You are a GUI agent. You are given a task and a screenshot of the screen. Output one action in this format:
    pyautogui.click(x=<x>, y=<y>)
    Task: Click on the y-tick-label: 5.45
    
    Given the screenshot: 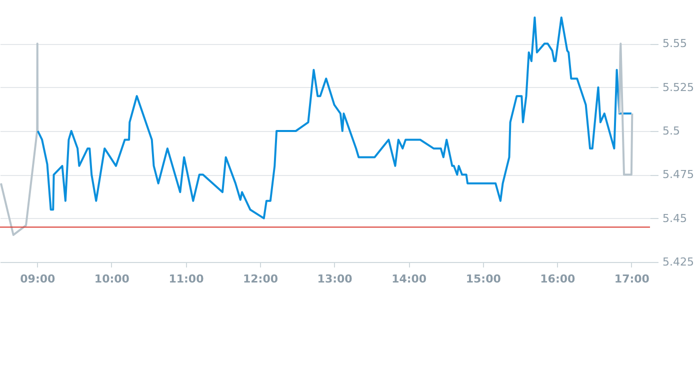 What is the action you would take?
    pyautogui.click(x=674, y=218)
    